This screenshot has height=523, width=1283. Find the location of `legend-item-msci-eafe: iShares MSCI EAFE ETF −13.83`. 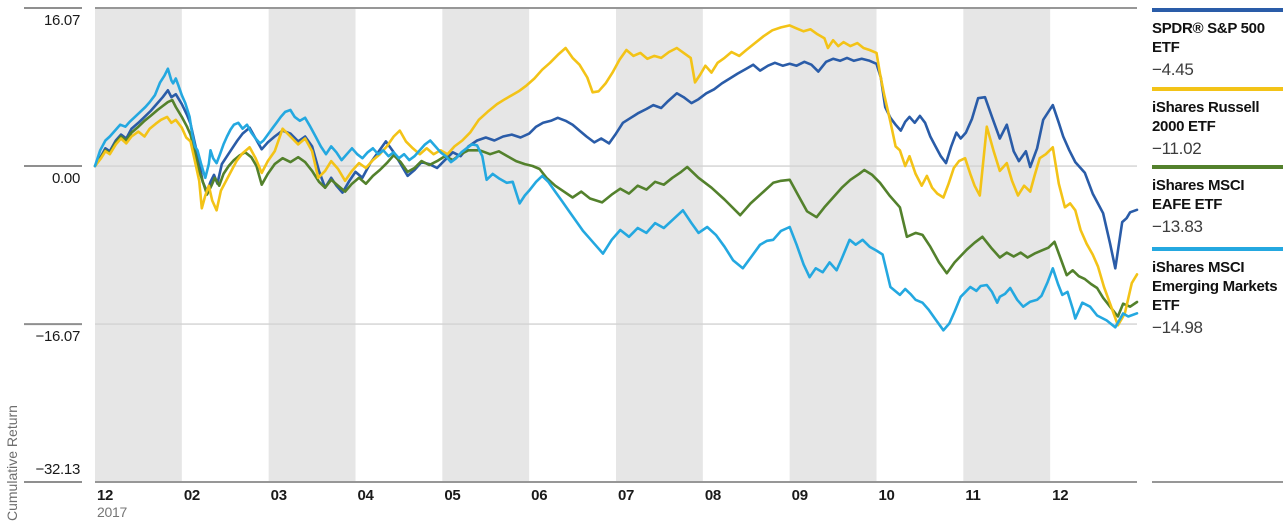

legend-item-msci-eafe: iShares MSCI EAFE ETF −13.83 is located at coordinates (1217, 201).